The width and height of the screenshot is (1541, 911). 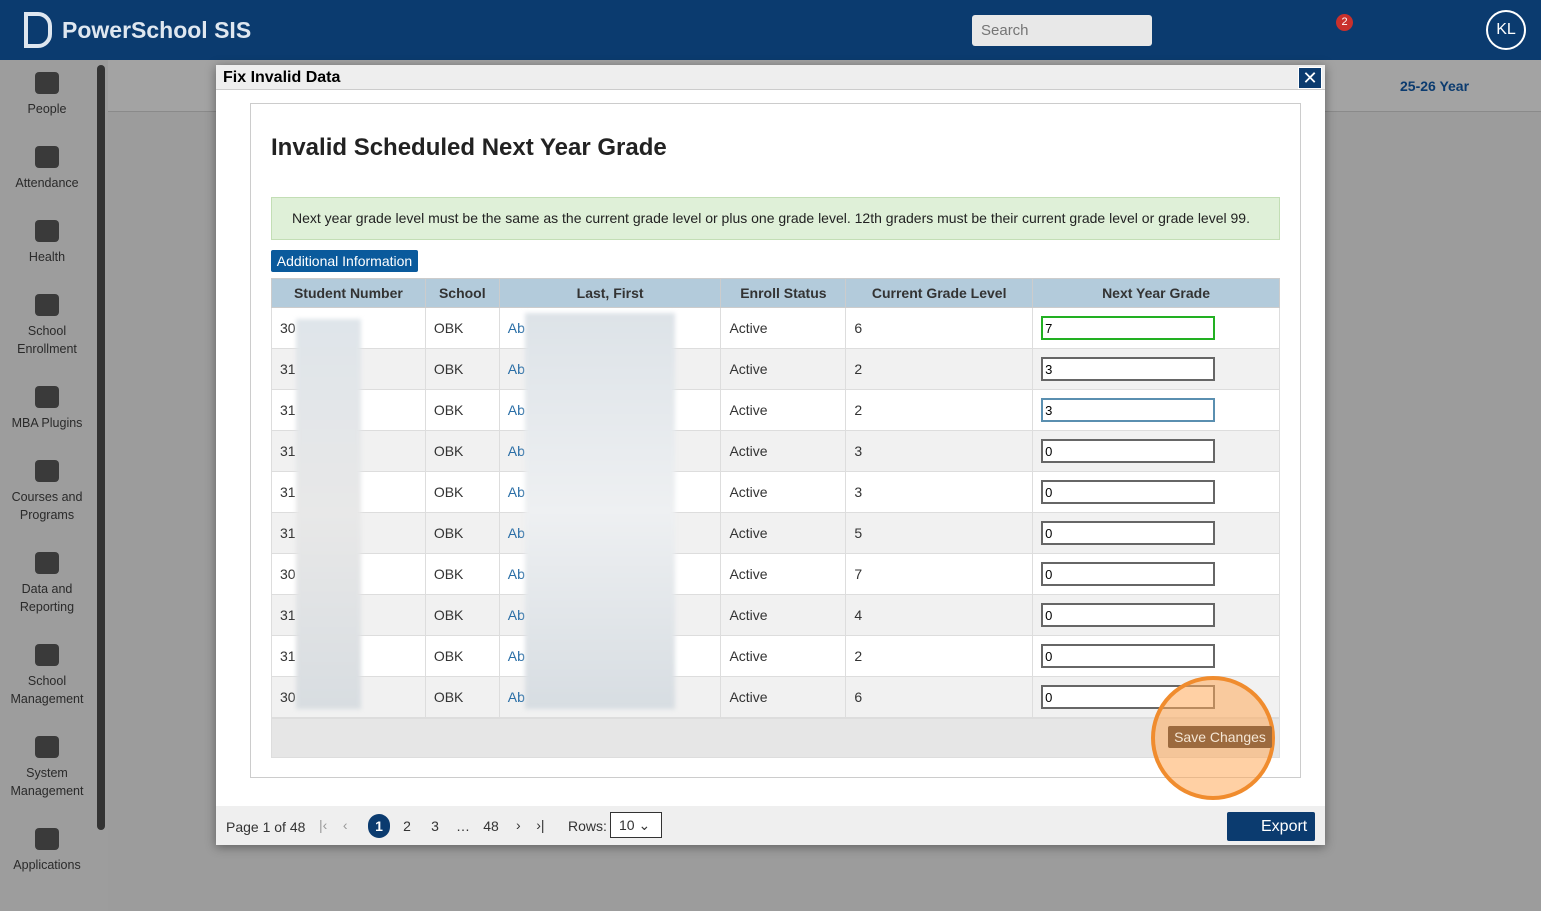 I want to click on dialog-title: Fix Invalid Data, so click(x=770, y=77).